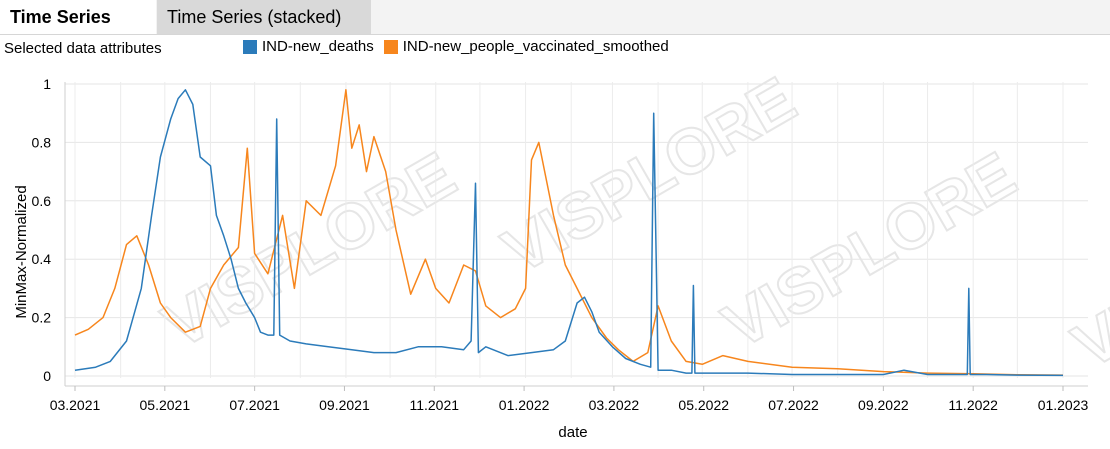  What do you see at coordinates (78, 17) in the screenshot?
I see `tab-time-series: Time Series` at bounding box center [78, 17].